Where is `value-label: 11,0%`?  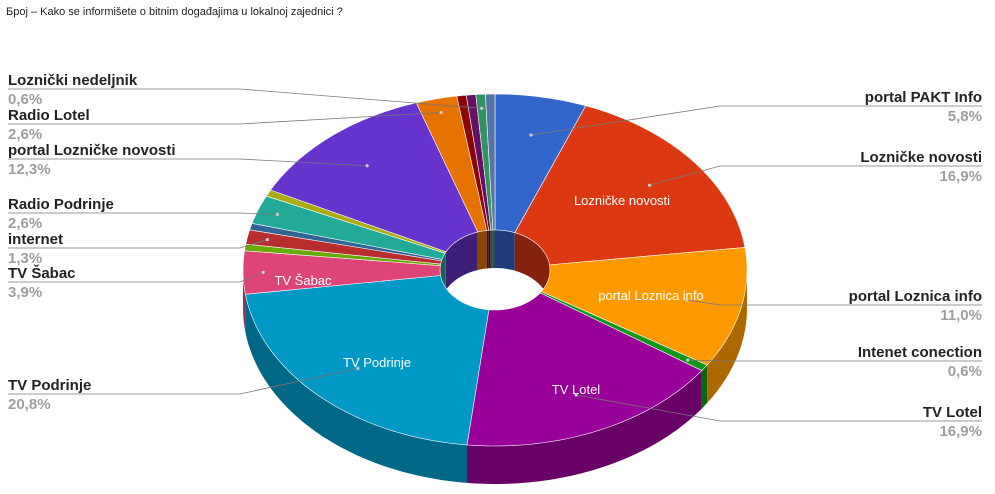
value-label: 11,0% is located at coordinates (961, 315).